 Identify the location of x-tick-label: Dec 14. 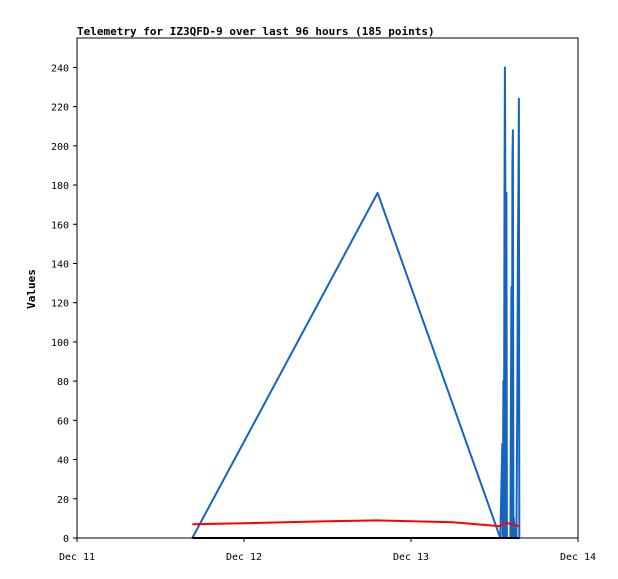
(578, 557).